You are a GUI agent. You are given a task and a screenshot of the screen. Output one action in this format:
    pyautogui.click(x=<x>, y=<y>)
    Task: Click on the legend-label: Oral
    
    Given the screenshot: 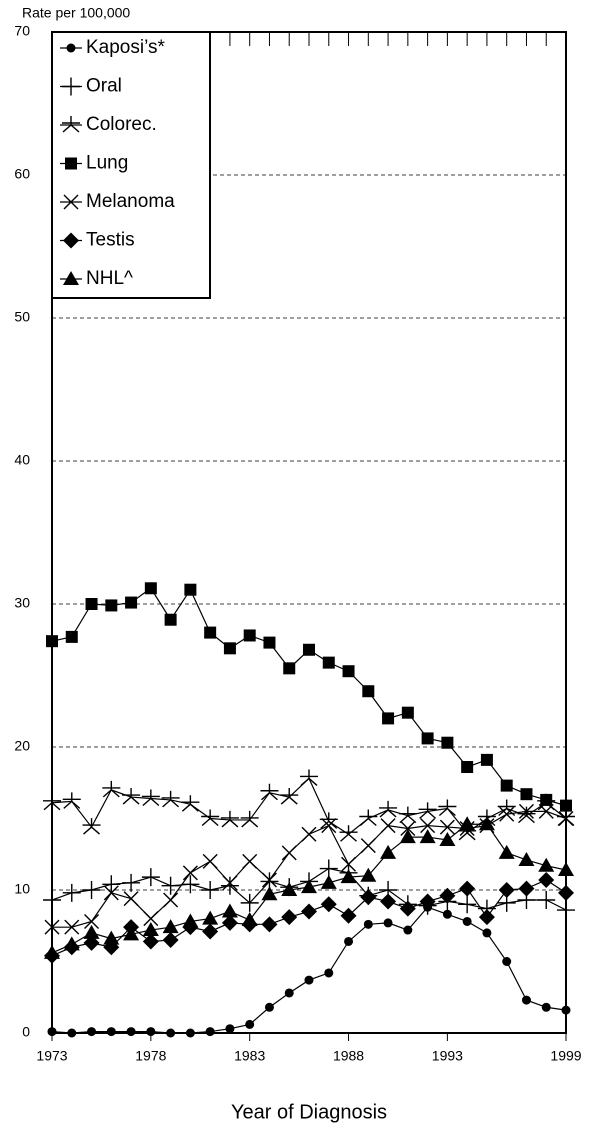 What is the action you would take?
    pyautogui.click(x=104, y=86)
    